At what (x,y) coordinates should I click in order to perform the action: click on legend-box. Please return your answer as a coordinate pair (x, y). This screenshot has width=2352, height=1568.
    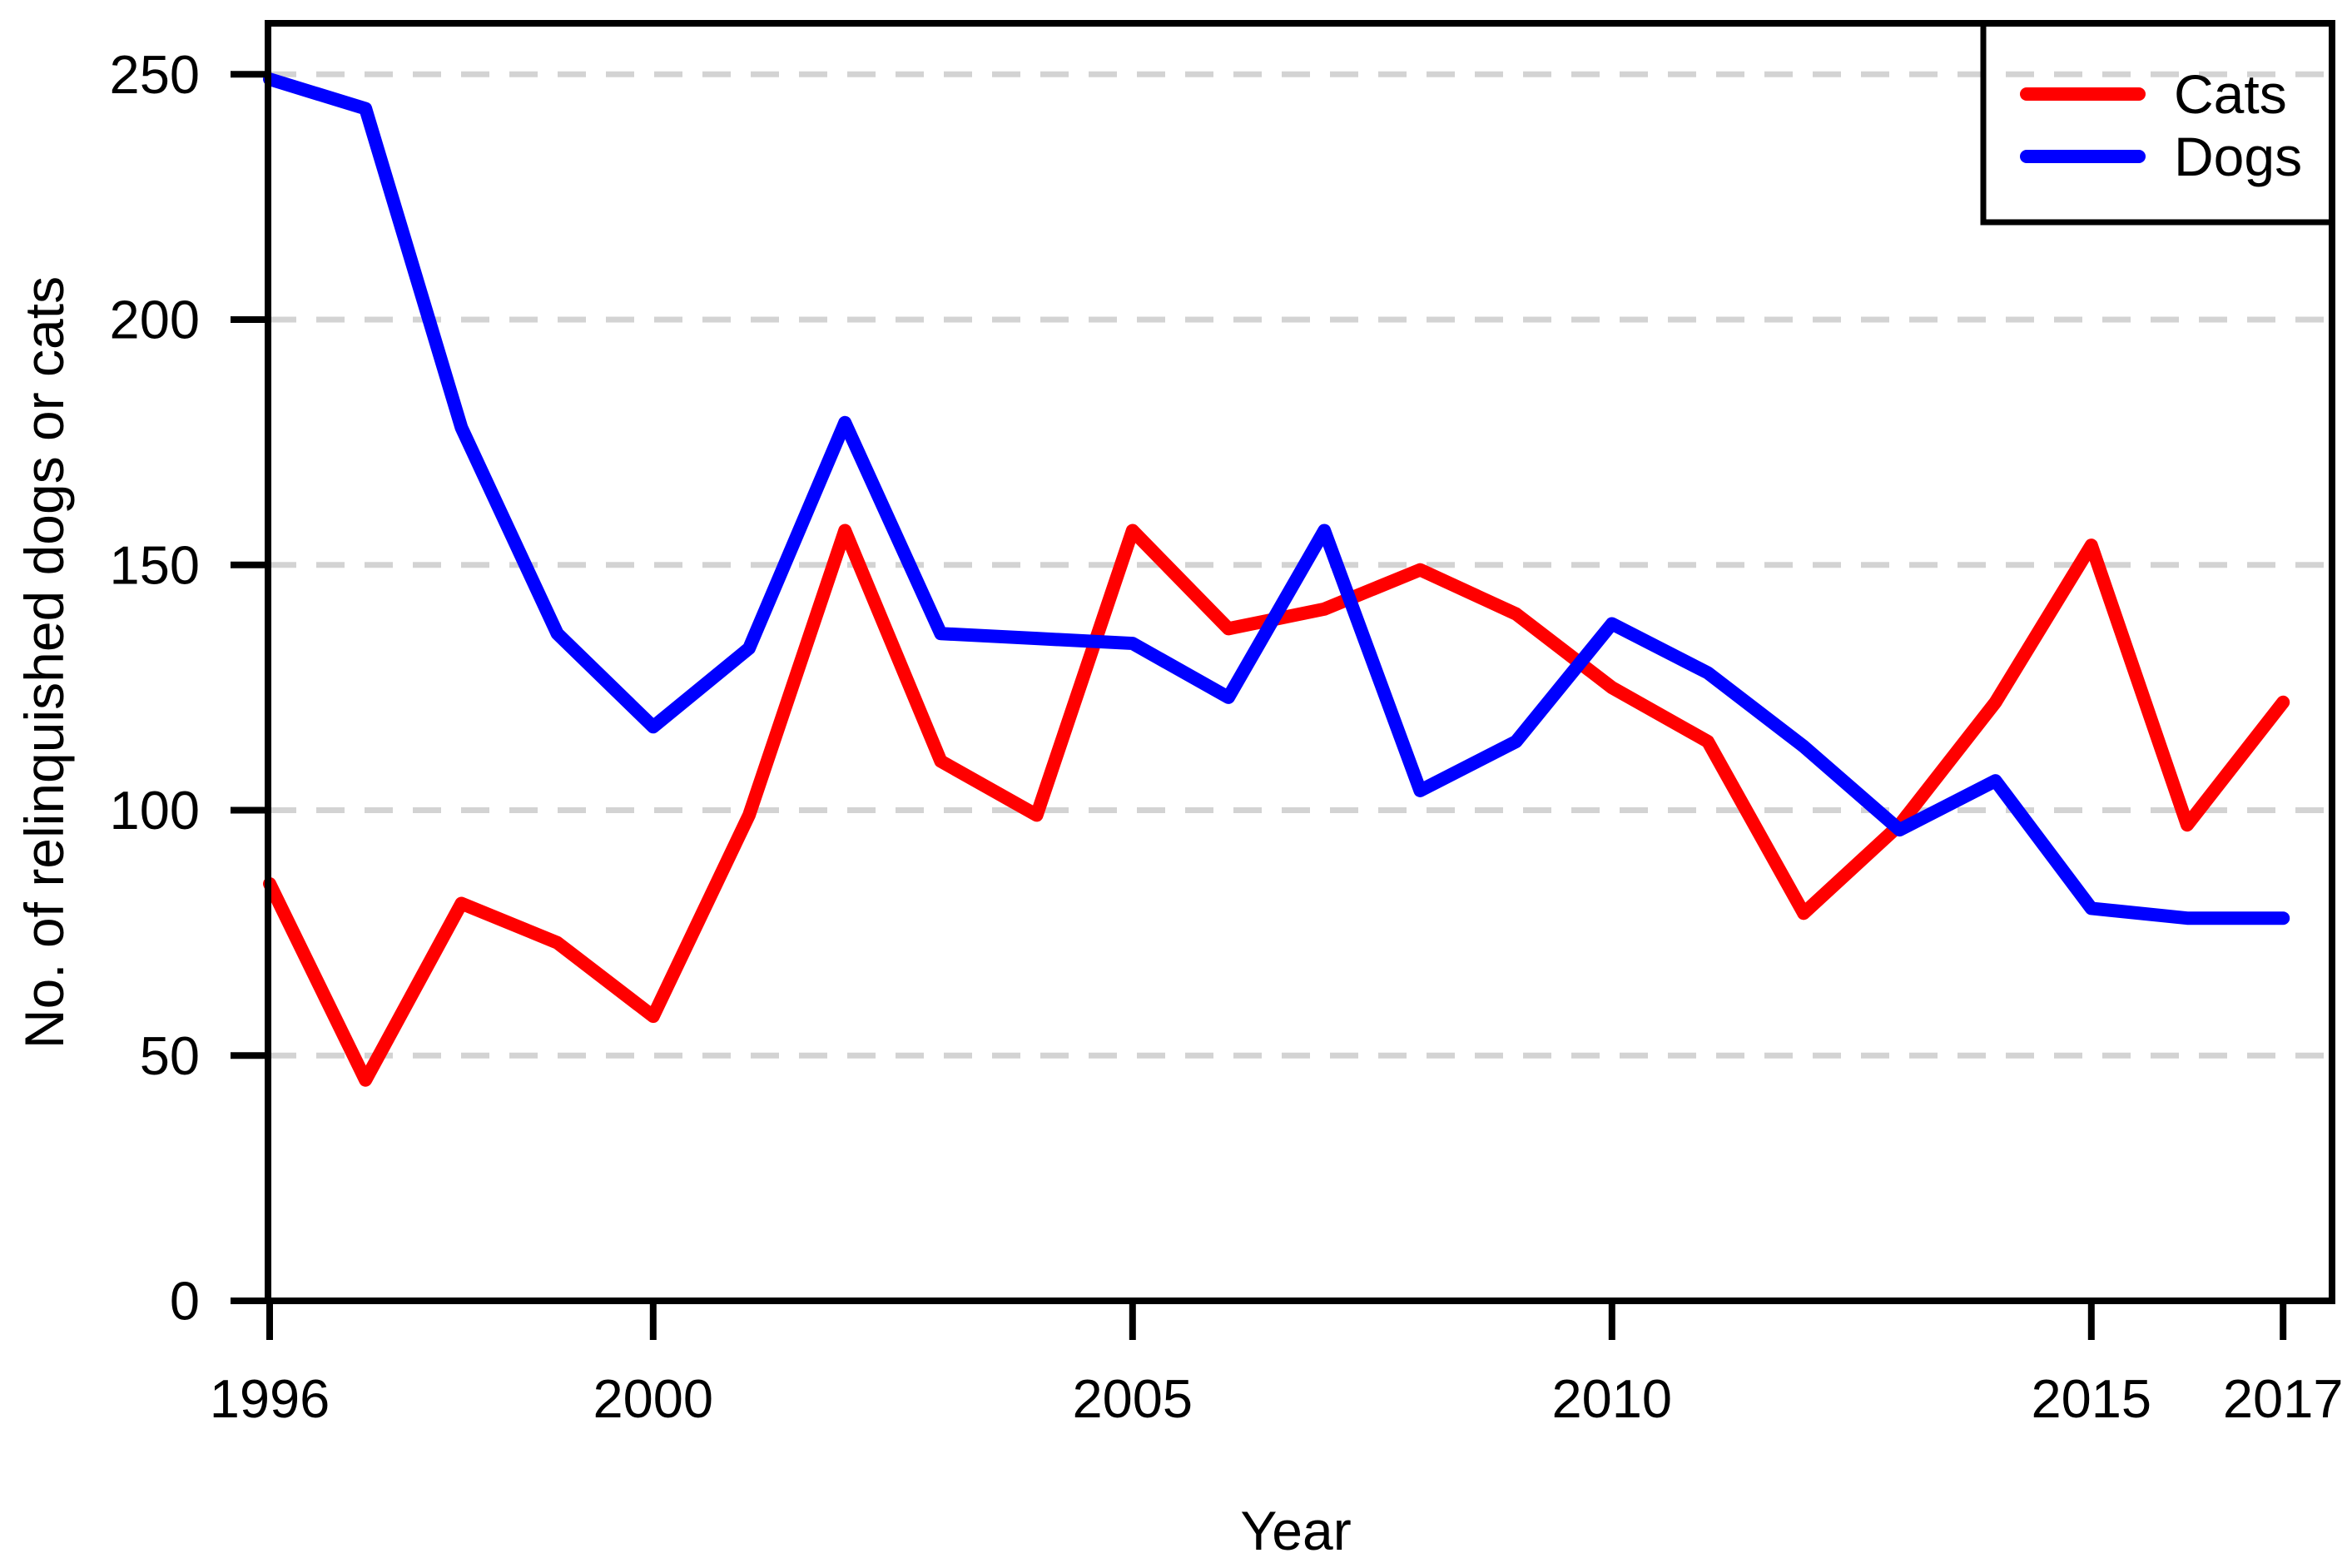
    Looking at the image, I should click on (2157, 123).